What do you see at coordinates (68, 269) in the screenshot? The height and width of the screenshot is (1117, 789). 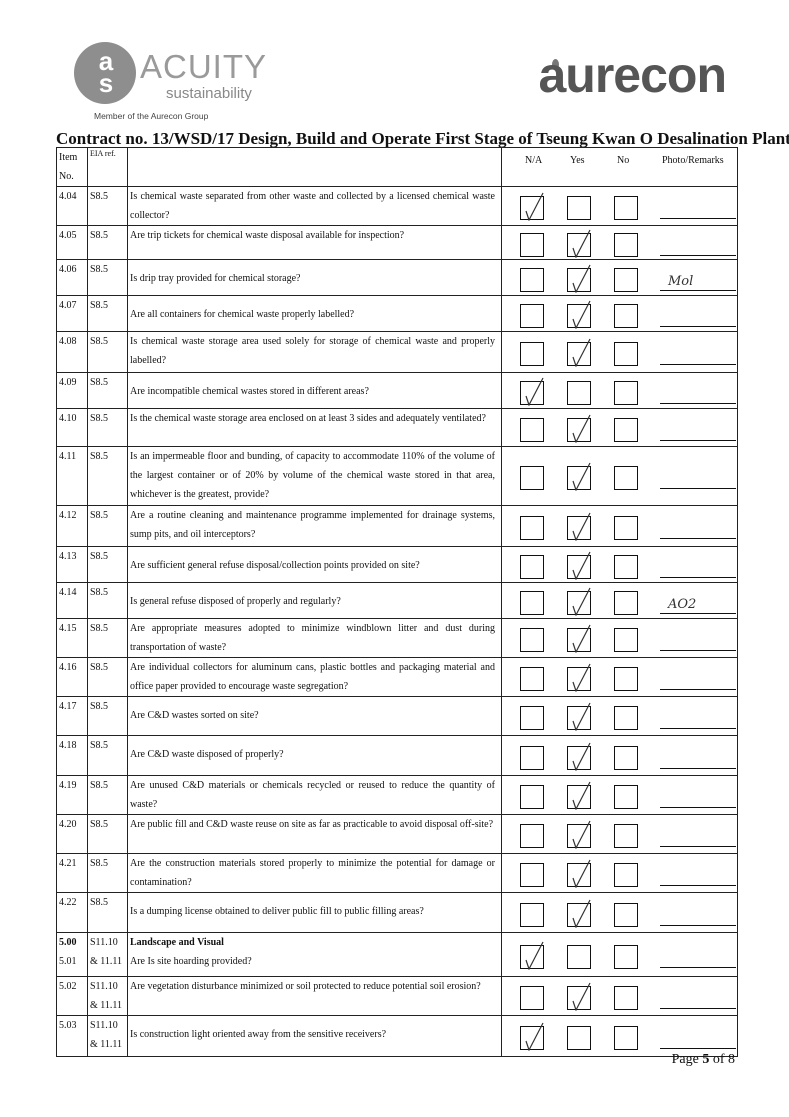 I see `item-number: 4.06` at bounding box center [68, 269].